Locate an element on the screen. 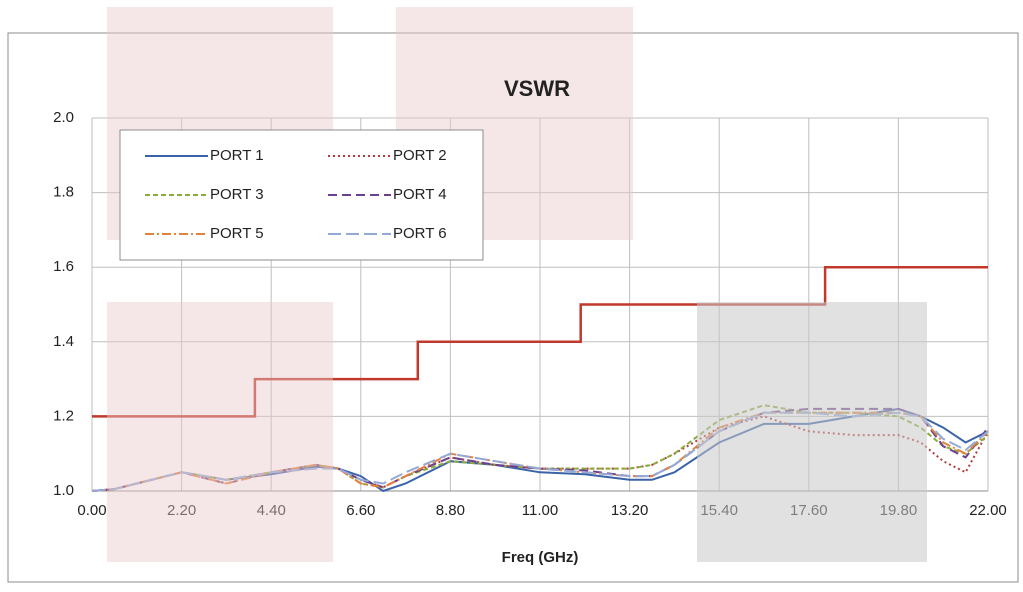  y-tick-label: 1.6 is located at coordinates (63, 266).